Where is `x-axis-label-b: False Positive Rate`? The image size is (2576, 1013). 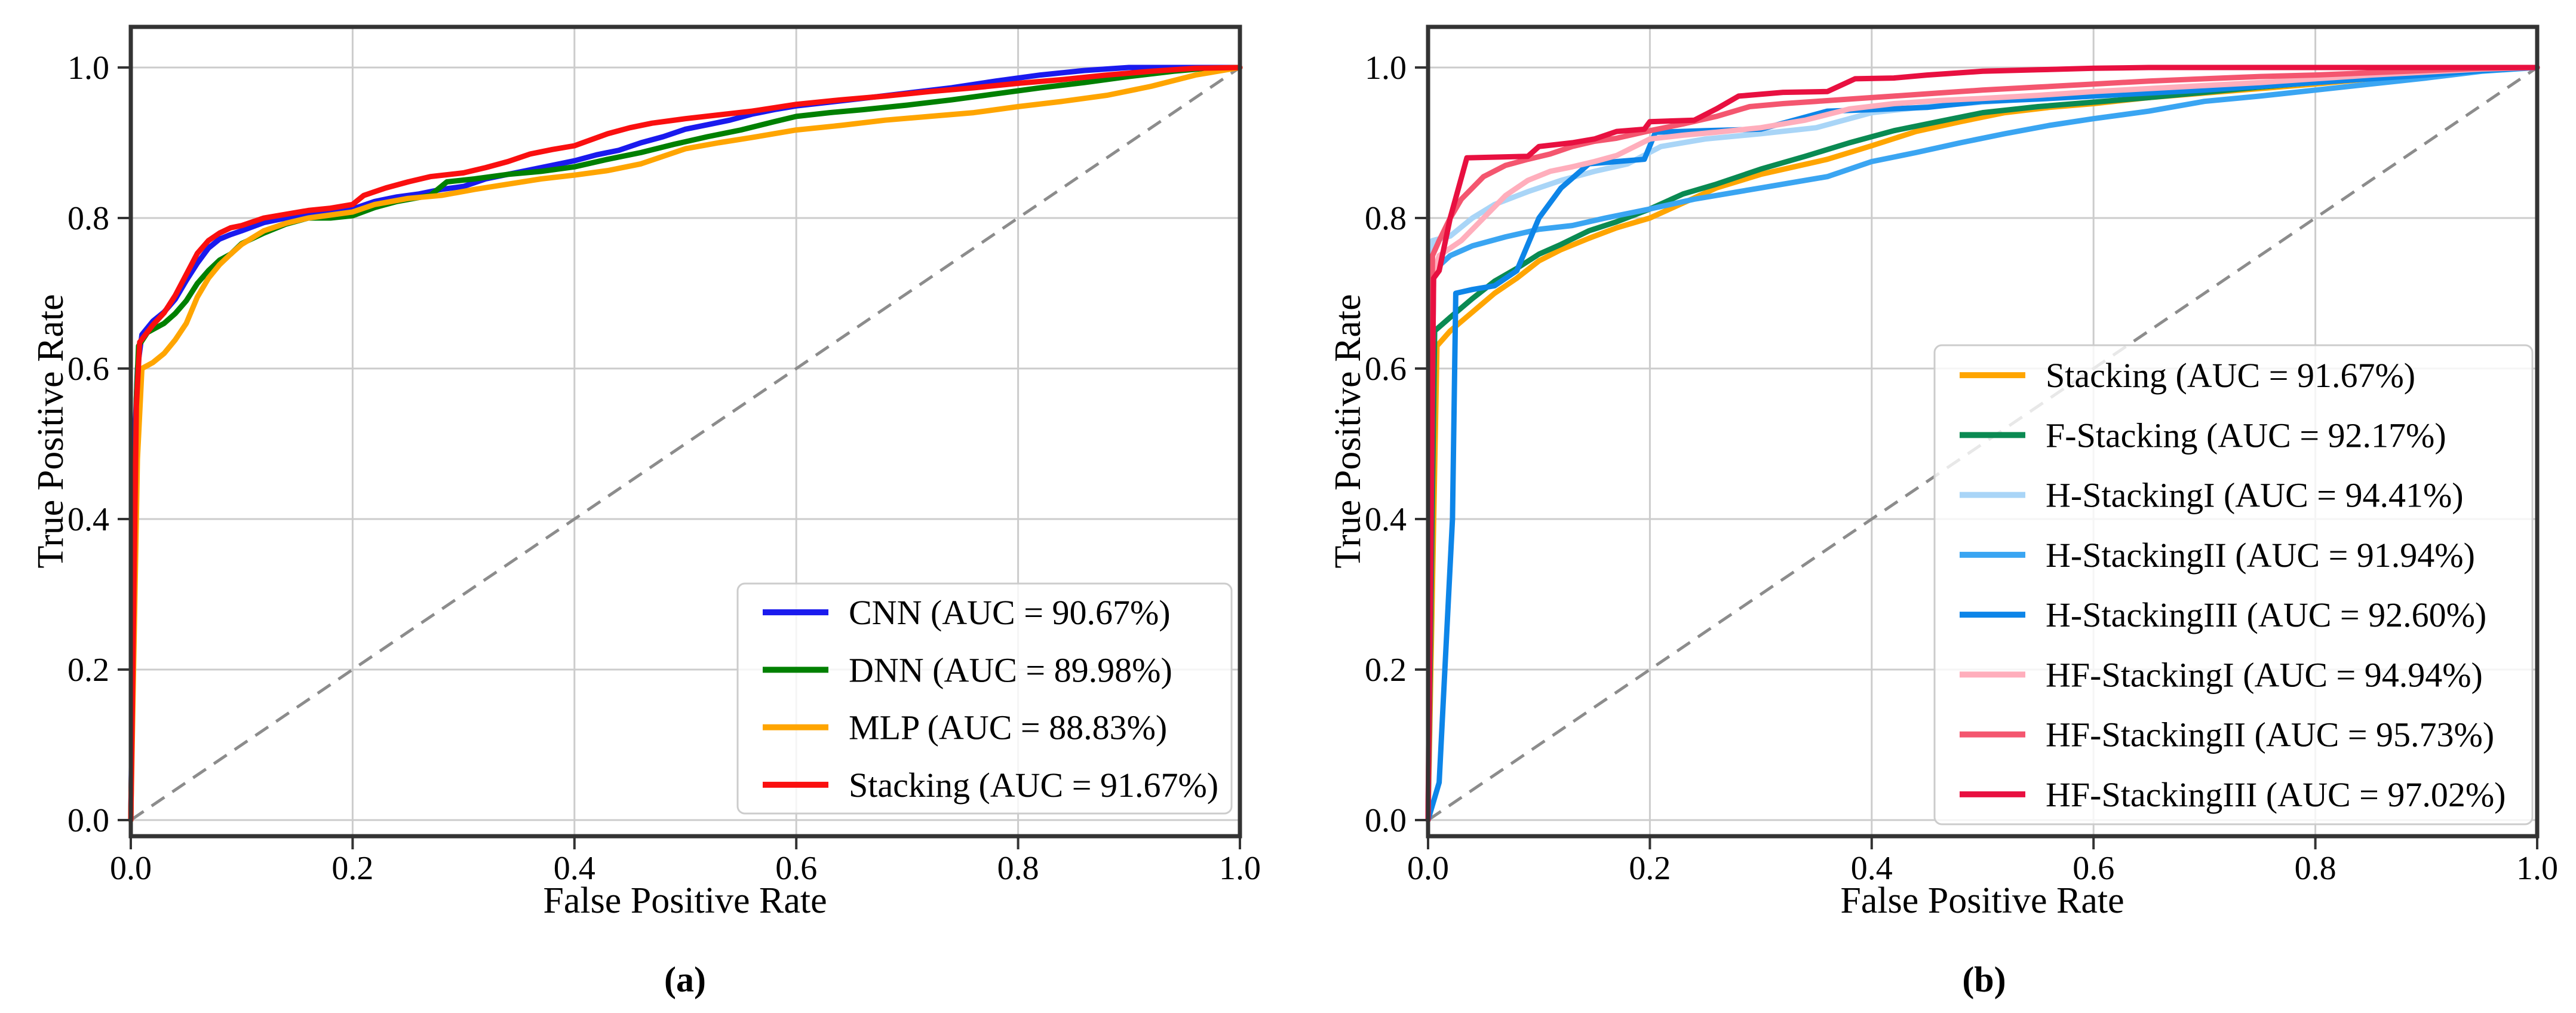 x-axis-label-b: False Positive Rate is located at coordinates (1982, 900).